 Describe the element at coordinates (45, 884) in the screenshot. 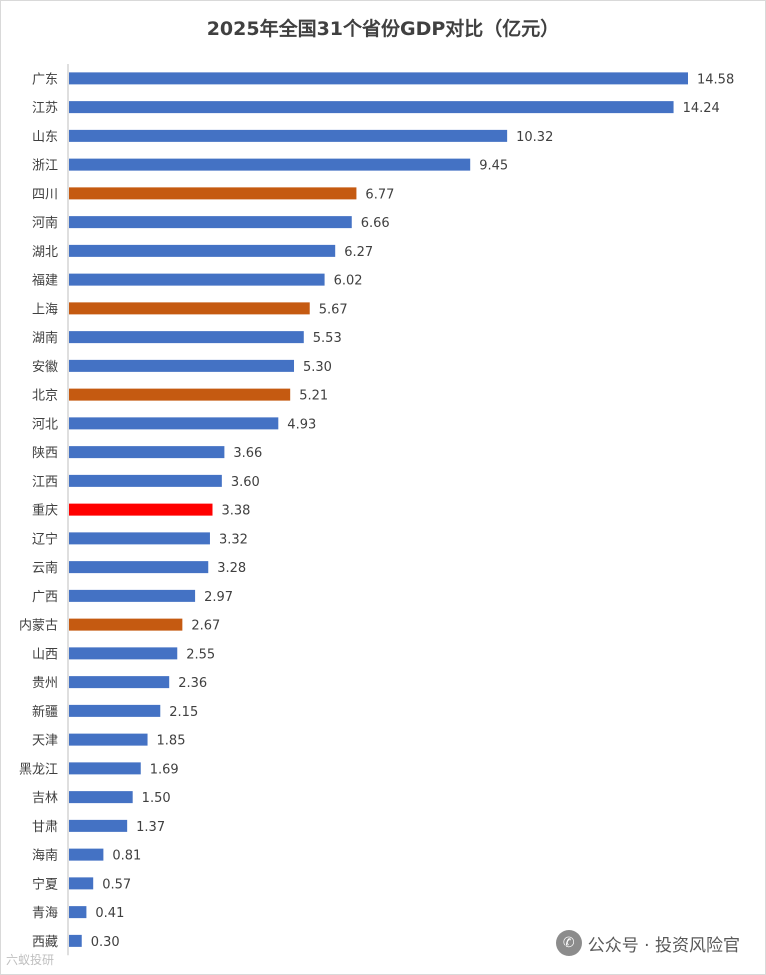

I see `category-label: 宁夏` at that location.